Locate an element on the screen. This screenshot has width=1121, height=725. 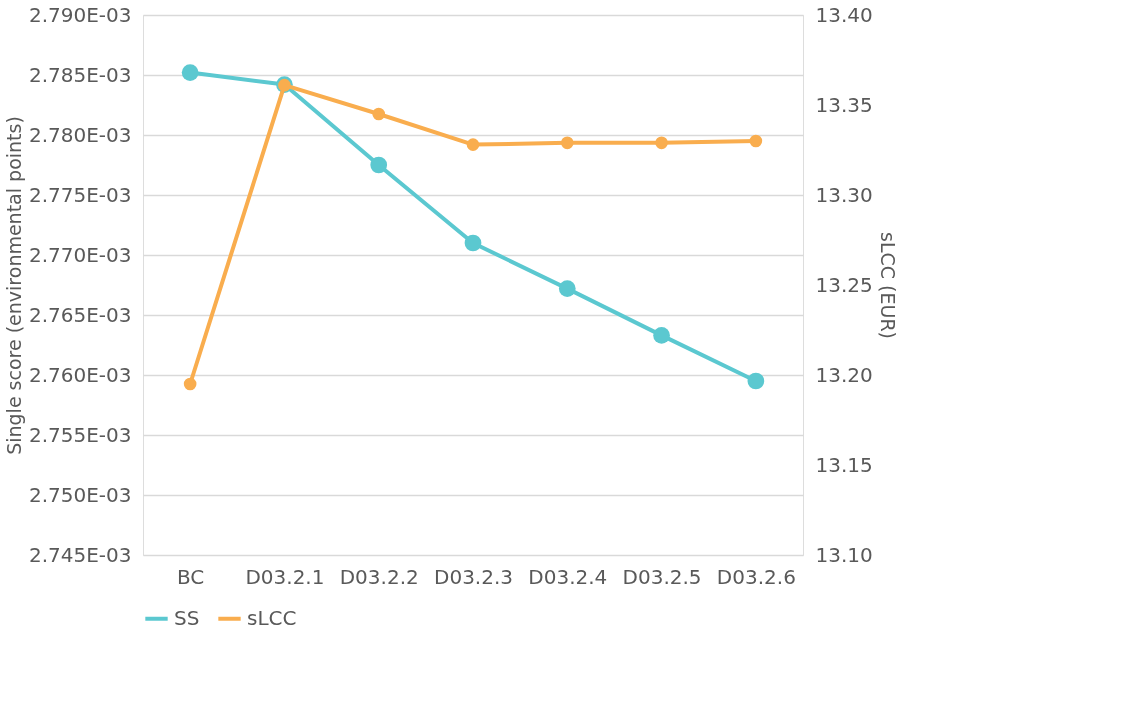
y-tick-label: 2.780E-03 is located at coordinates (80, 134).